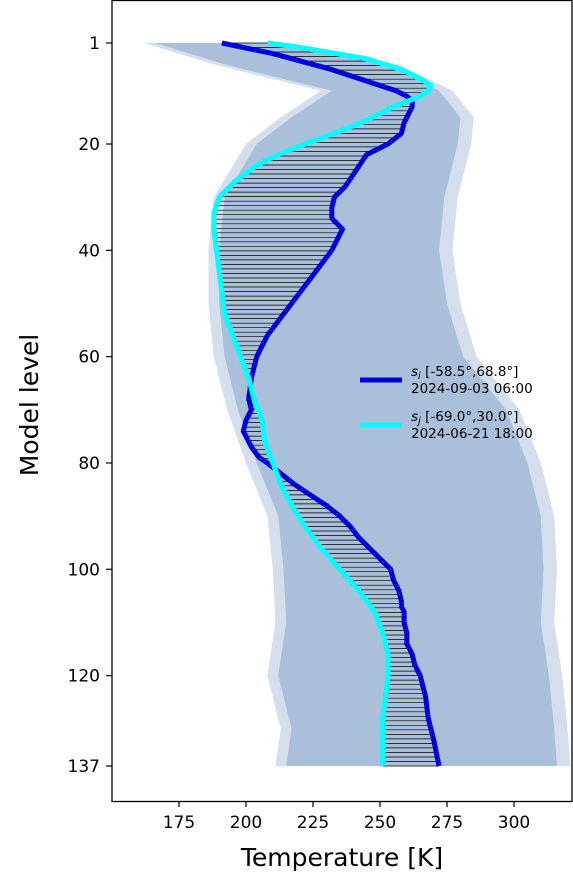 The width and height of the screenshot is (573, 878). Describe the element at coordinates (89, 358) in the screenshot. I see `y-tick-label: 60` at that location.